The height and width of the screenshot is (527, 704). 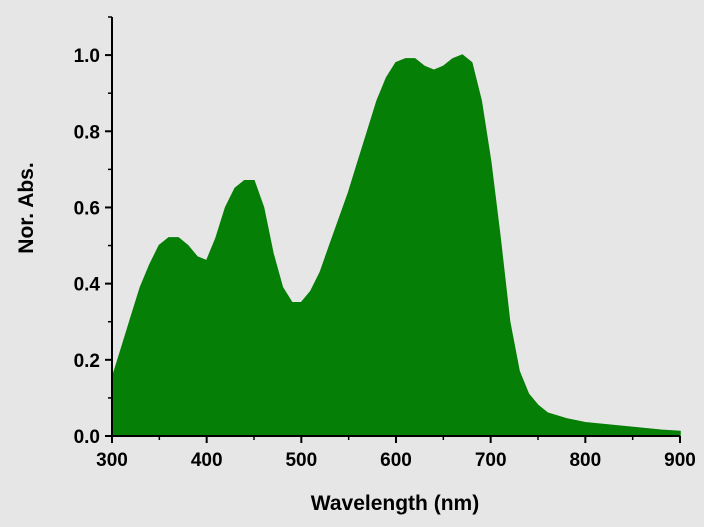 What do you see at coordinates (26, 207) in the screenshot?
I see `y-axis-title: Nor. Abs.` at bounding box center [26, 207].